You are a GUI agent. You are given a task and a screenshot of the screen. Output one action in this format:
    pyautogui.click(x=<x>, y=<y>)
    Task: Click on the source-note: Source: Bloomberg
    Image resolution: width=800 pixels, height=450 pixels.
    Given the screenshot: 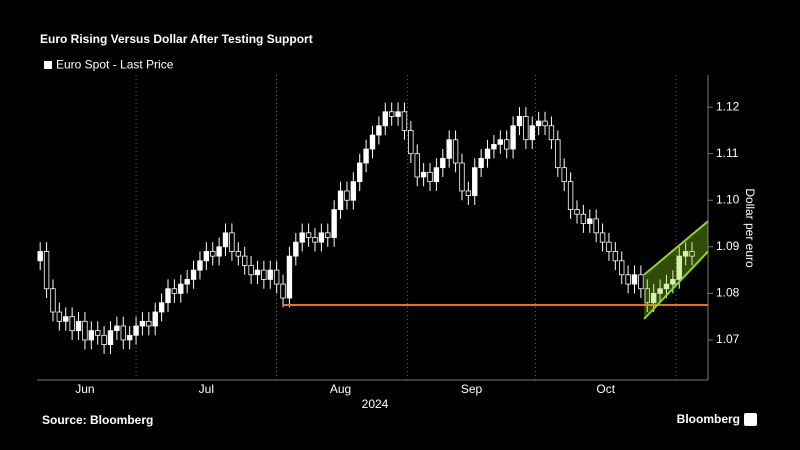 What is the action you would take?
    pyautogui.click(x=97, y=420)
    